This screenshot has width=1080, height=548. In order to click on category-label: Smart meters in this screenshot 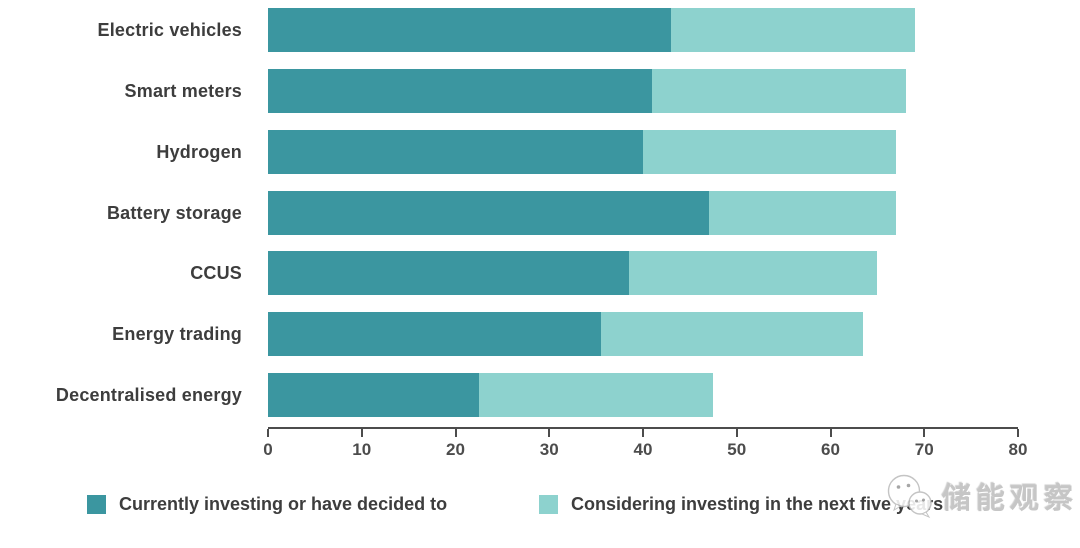, I will do `click(183, 90)`.